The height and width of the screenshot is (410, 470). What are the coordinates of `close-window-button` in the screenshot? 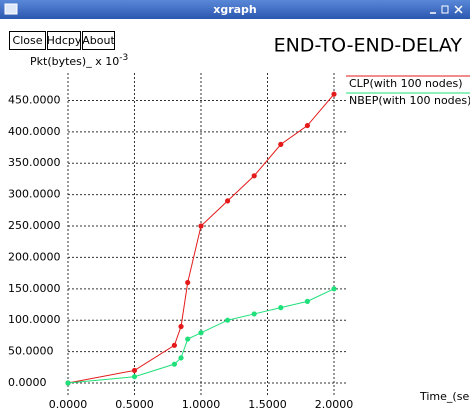 It's located at (458, 9).